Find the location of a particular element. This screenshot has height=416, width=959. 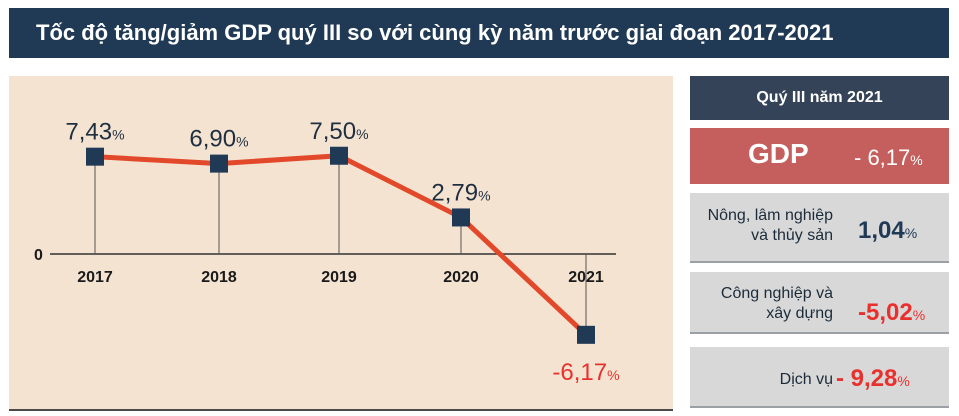

sector-industry-label: Công nghiệp và xây dựng is located at coordinates (776, 303).